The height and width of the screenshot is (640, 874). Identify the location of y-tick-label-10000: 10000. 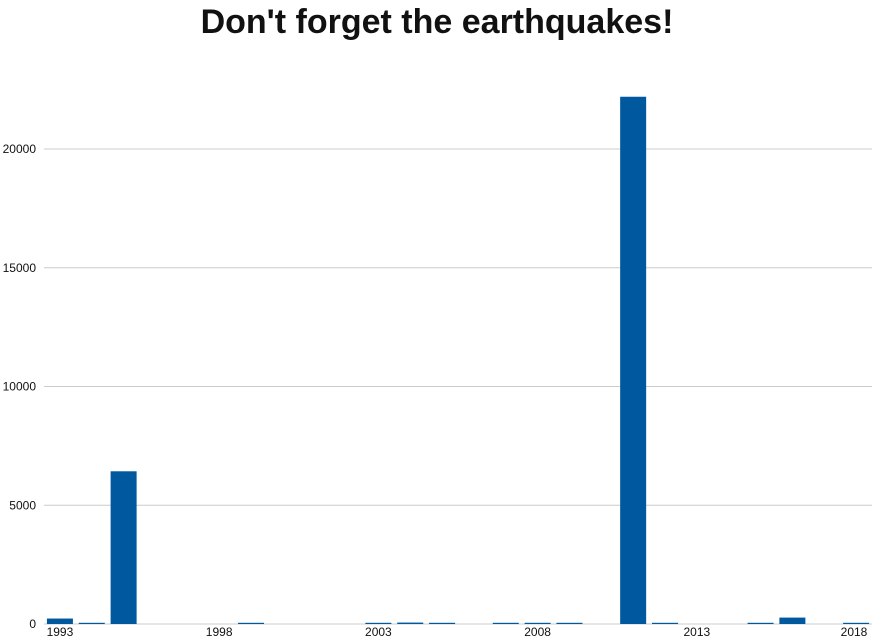
(20, 387).